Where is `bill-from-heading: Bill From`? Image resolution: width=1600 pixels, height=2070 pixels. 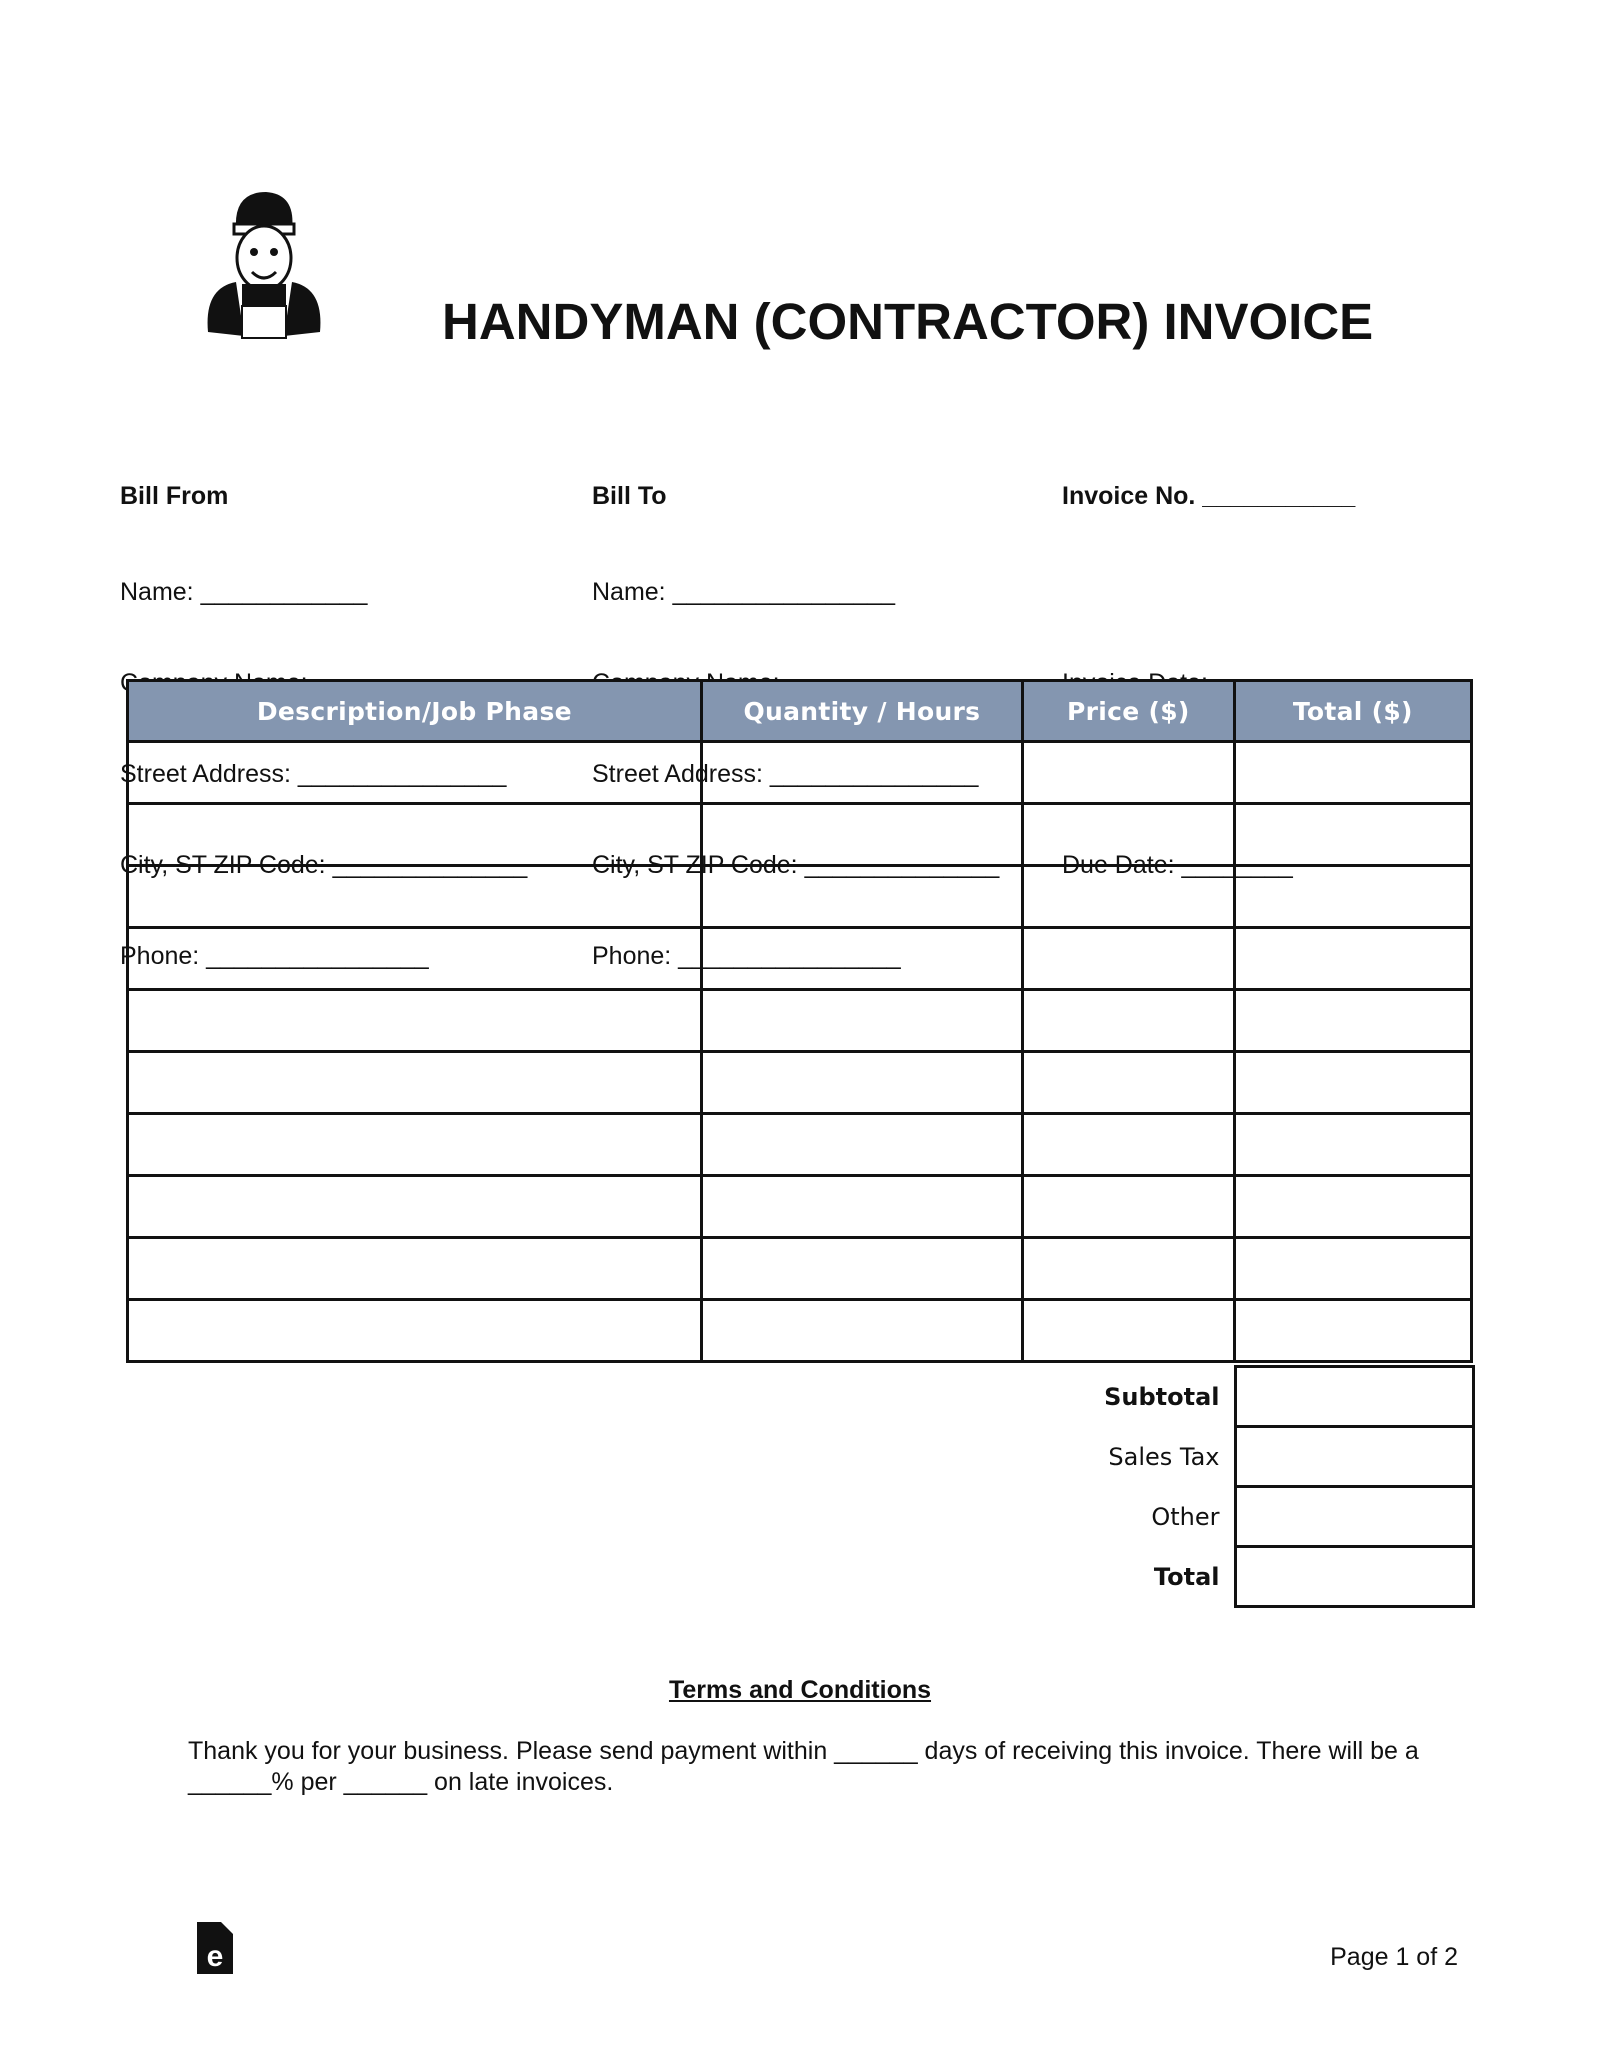
bill-from-heading: Bill From is located at coordinates (174, 495).